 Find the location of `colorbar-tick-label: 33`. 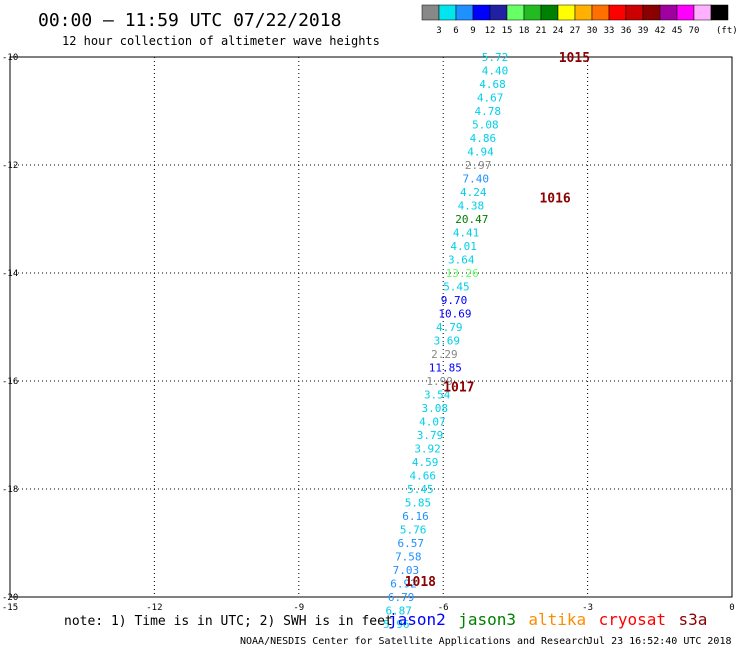

colorbar-tick-label: 33 is located at coordinates (609, 31).